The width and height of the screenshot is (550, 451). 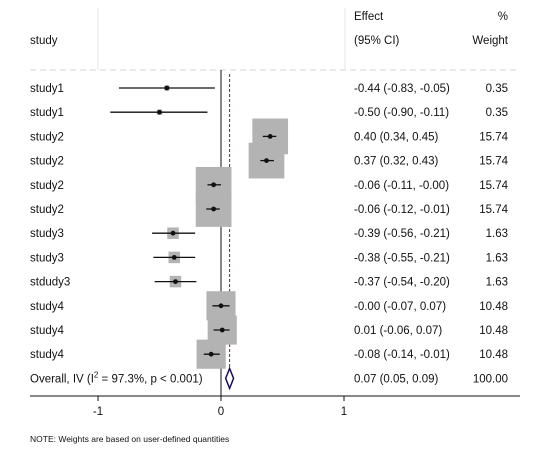 What do you see at coordinates (269, 257) in the screenshot?
I see `study-row: study3 -0.38 (-0.55, -0.21) 1.63` at bounding box center [269, 257].